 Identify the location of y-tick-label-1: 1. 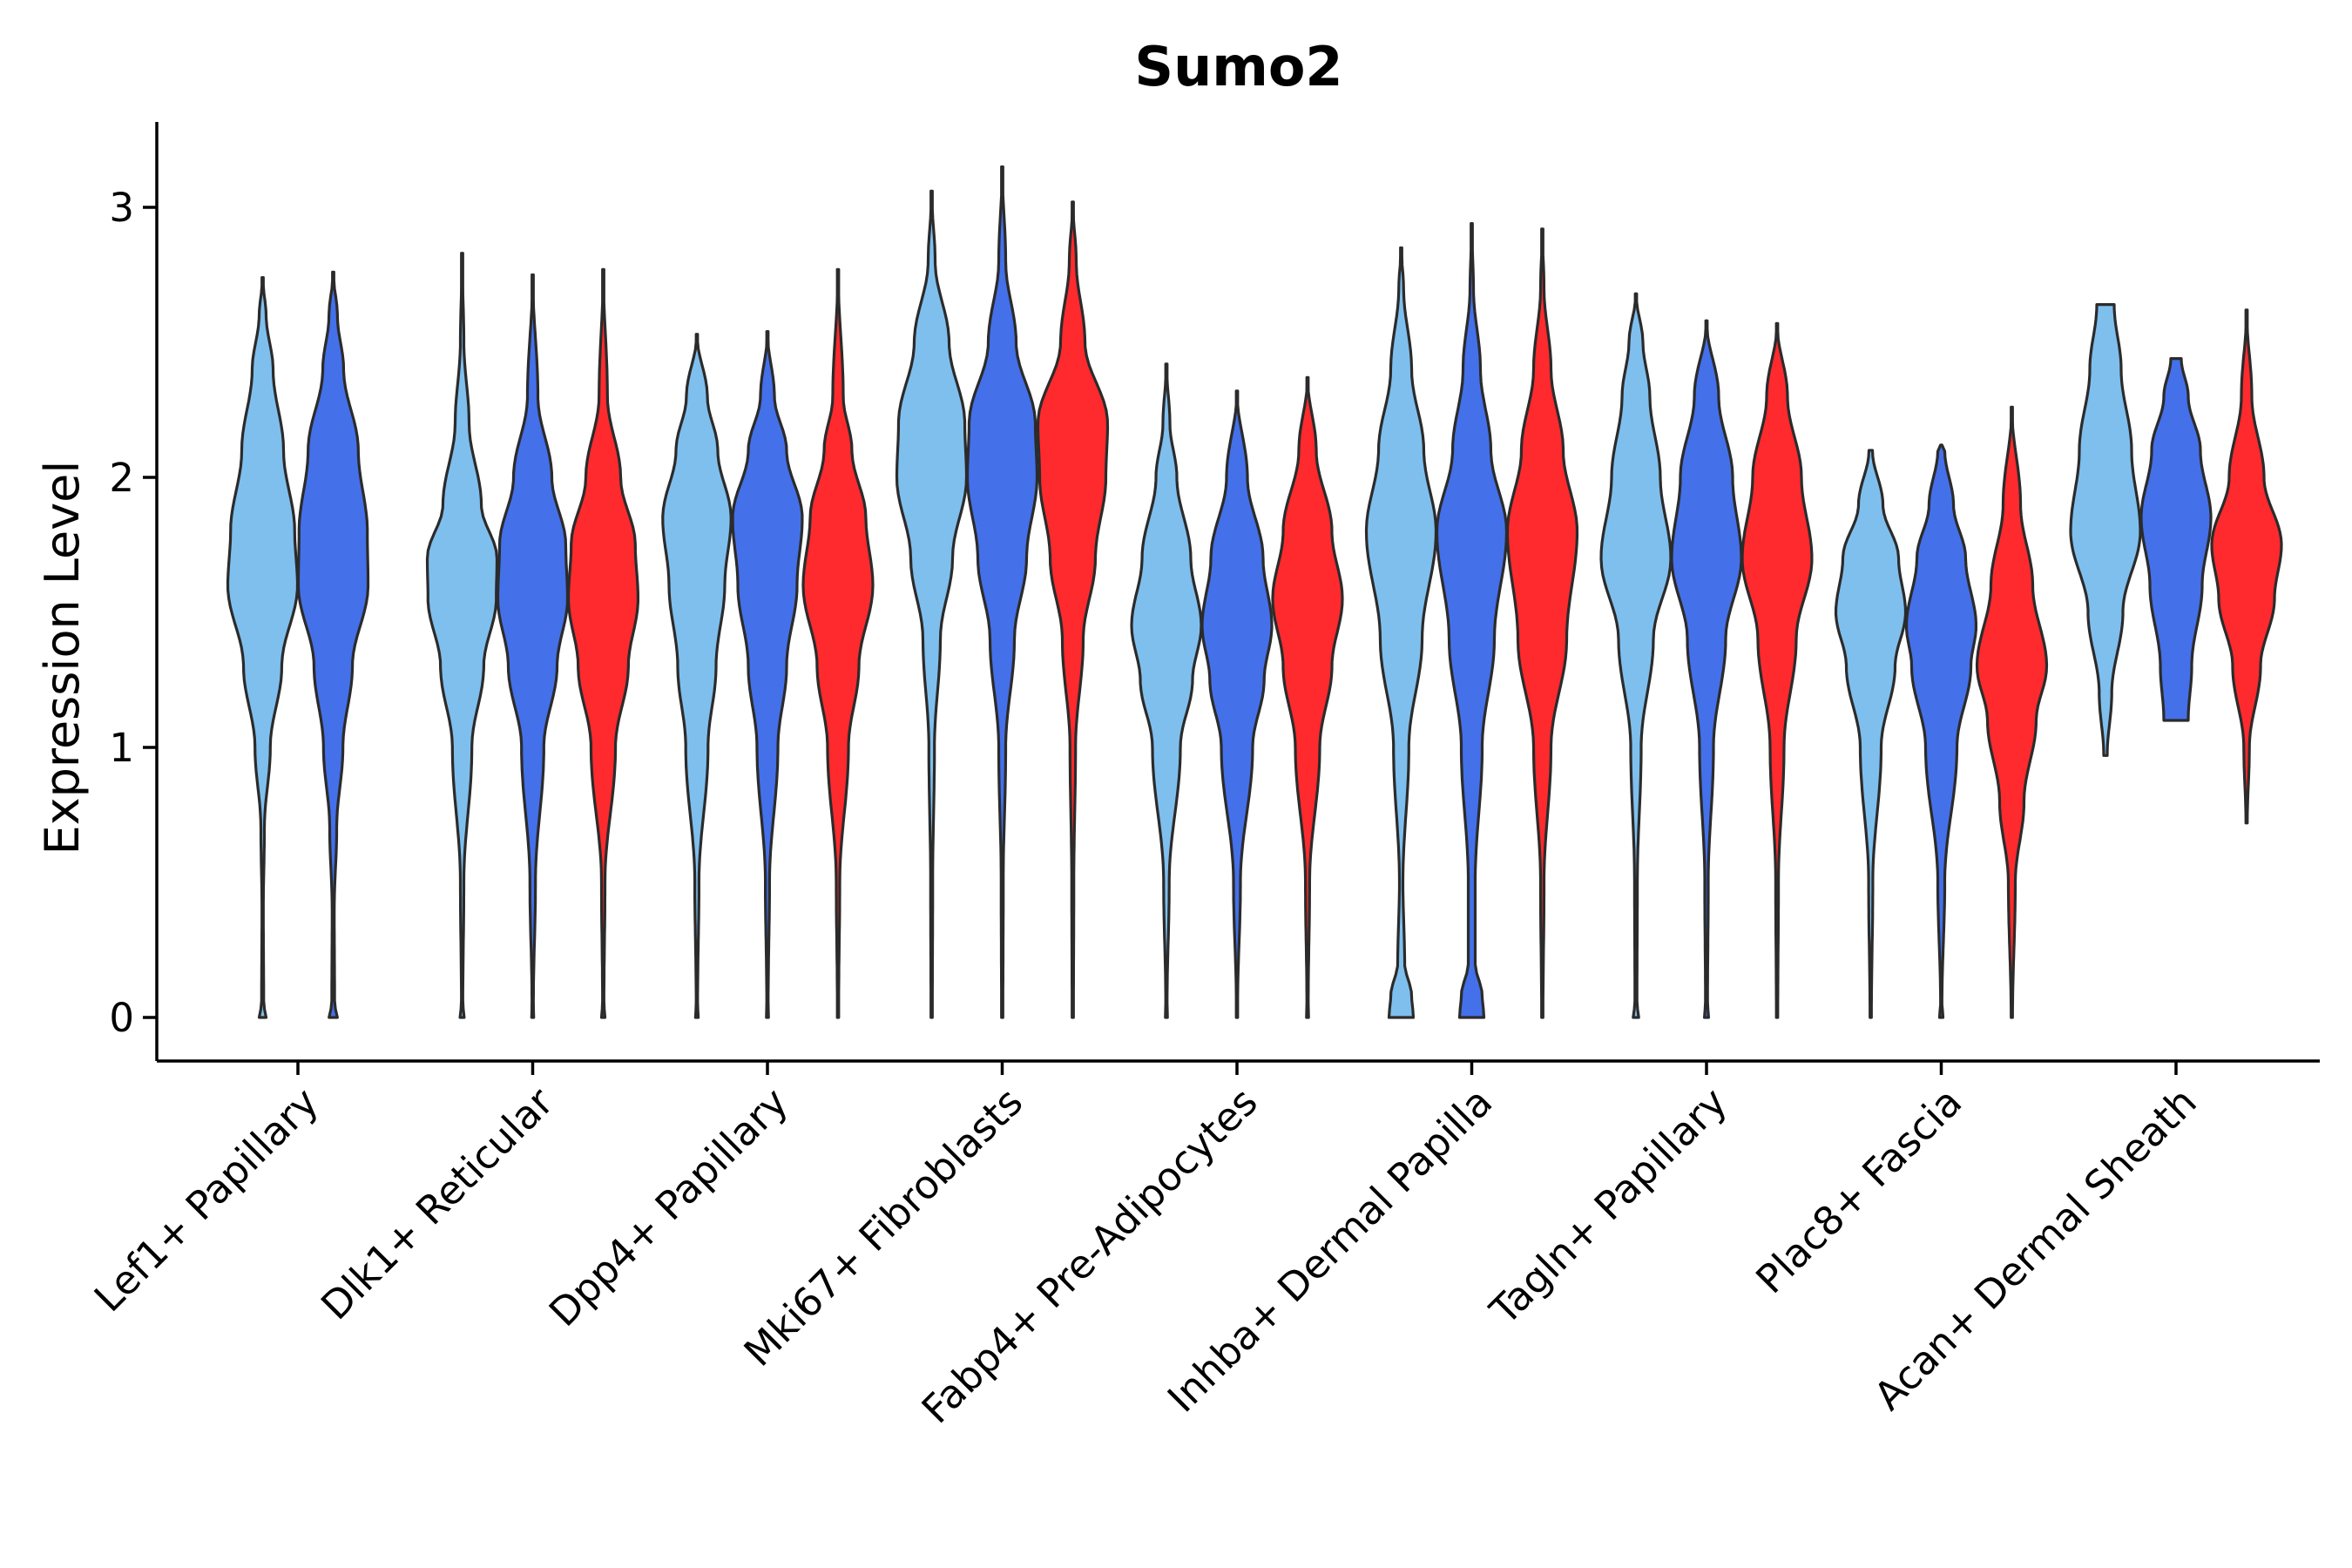
(121, 748).